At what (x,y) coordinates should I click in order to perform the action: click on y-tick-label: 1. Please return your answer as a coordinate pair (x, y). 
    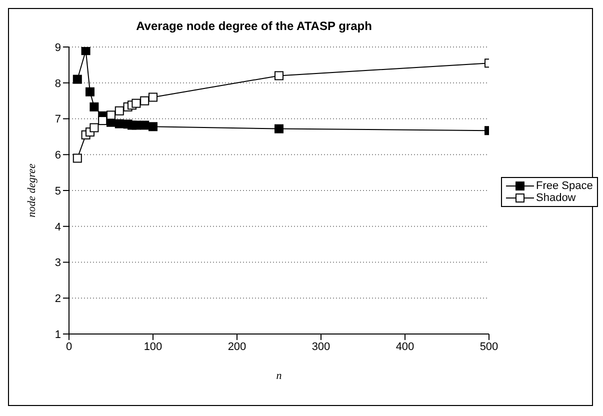
    Looking at the image, I should click on (57, 334).